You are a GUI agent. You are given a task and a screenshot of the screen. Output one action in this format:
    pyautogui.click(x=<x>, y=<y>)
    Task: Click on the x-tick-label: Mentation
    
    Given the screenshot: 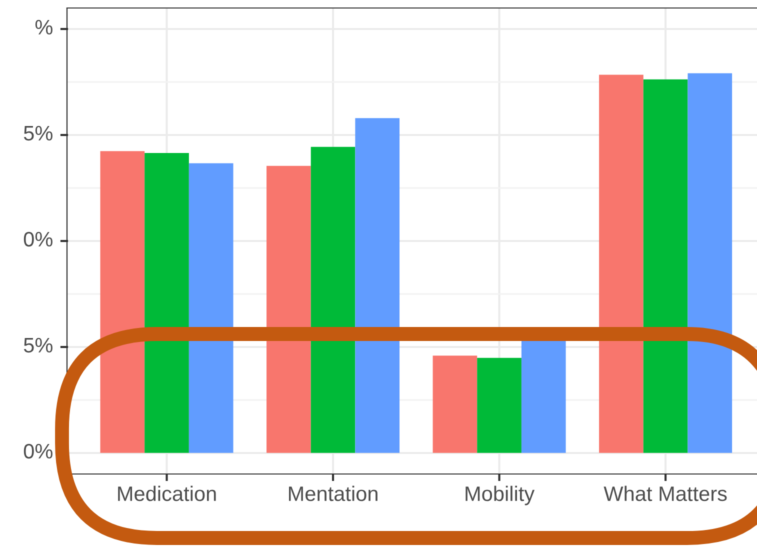 What is the action you would take?
    pyautogui.click(x=333, y=494)
    